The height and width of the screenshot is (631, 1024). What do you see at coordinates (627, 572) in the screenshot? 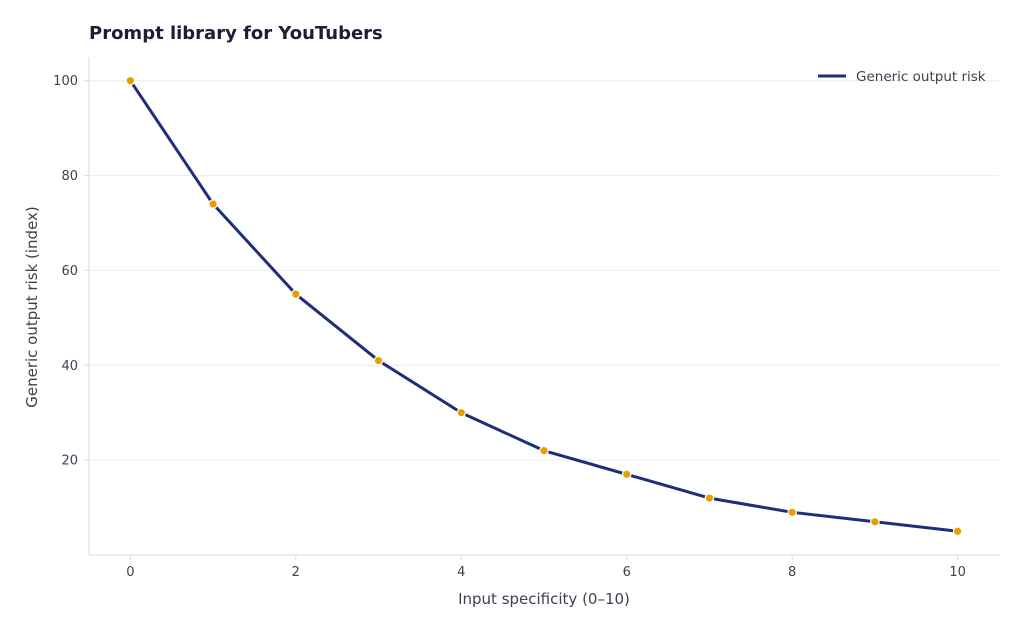
I see `x-tick-label: 6` at bounding box center [627, 572].